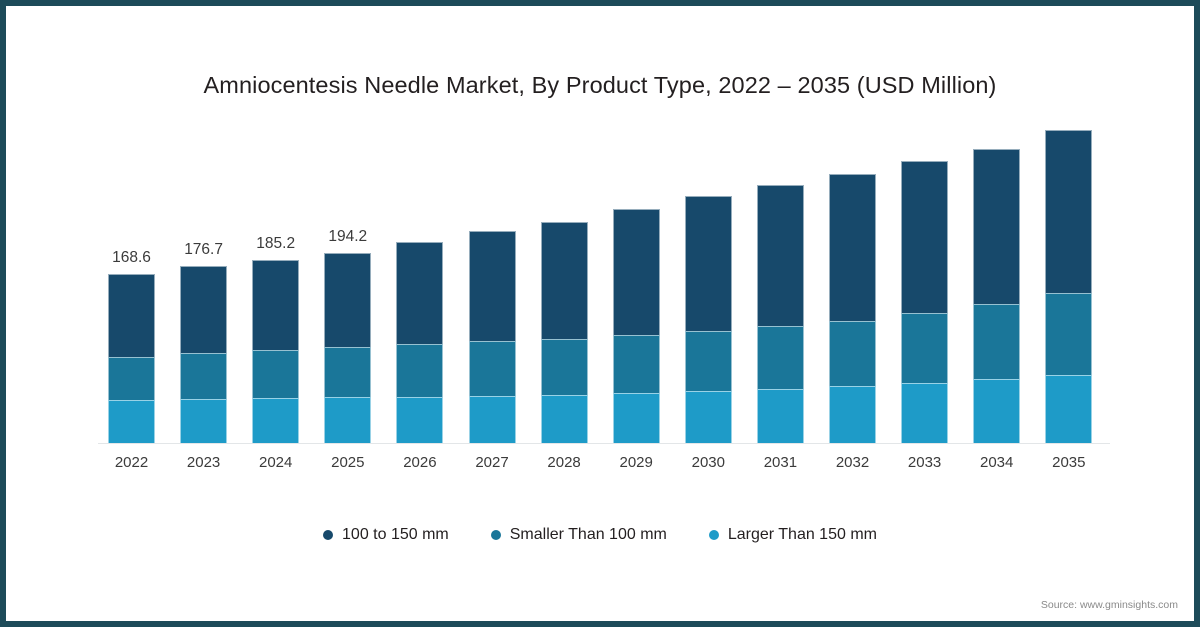 This screenshot has width=1200, height=627. Describe the element at coordinates (604, 443) in the screenshot. I see `x-axis-line` at that location.